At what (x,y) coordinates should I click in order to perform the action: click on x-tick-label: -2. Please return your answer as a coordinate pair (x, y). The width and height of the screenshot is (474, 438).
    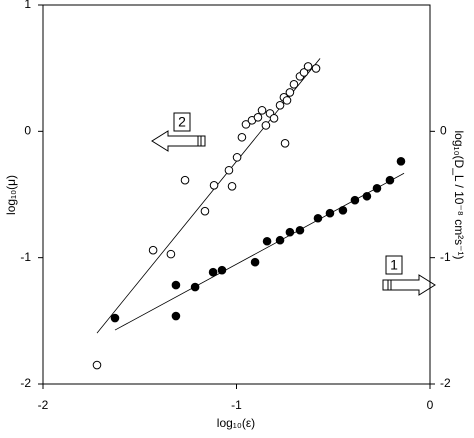
    Looking at the image, I should click on (43, 405).